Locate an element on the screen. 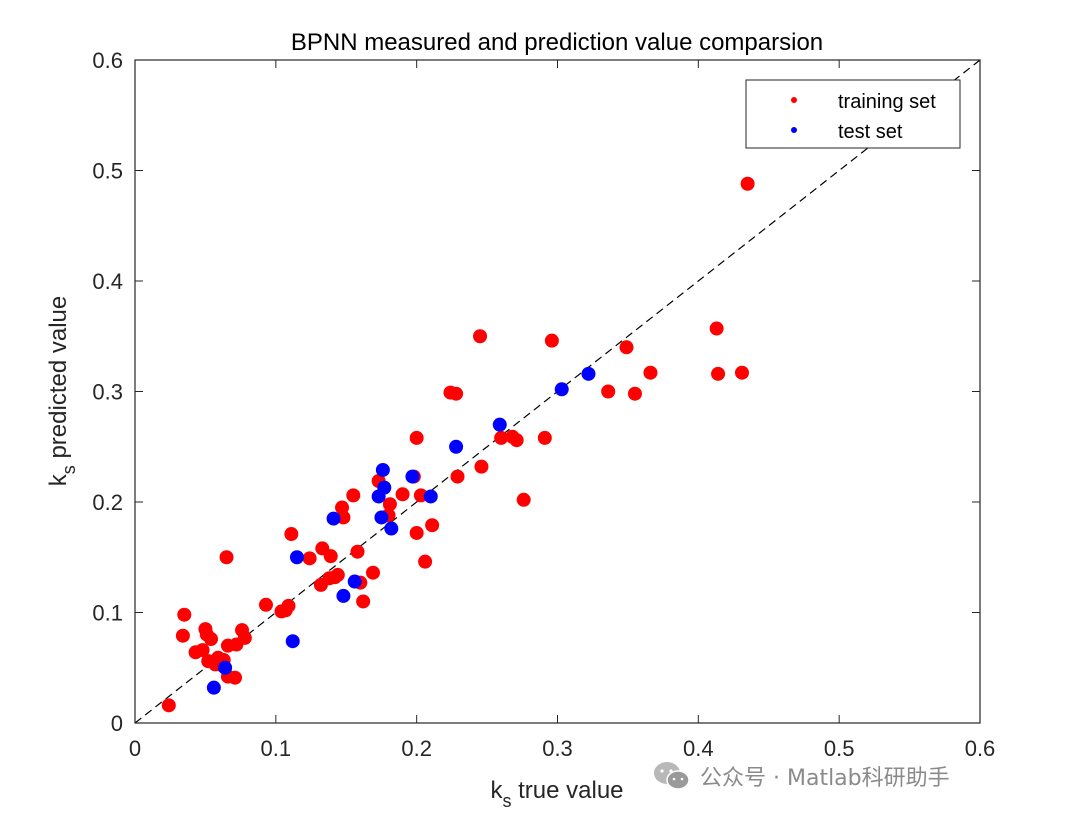 This screenshot has width=1080, height=817. x-tick-label: 0.2 is located at coordinates (416, 748).